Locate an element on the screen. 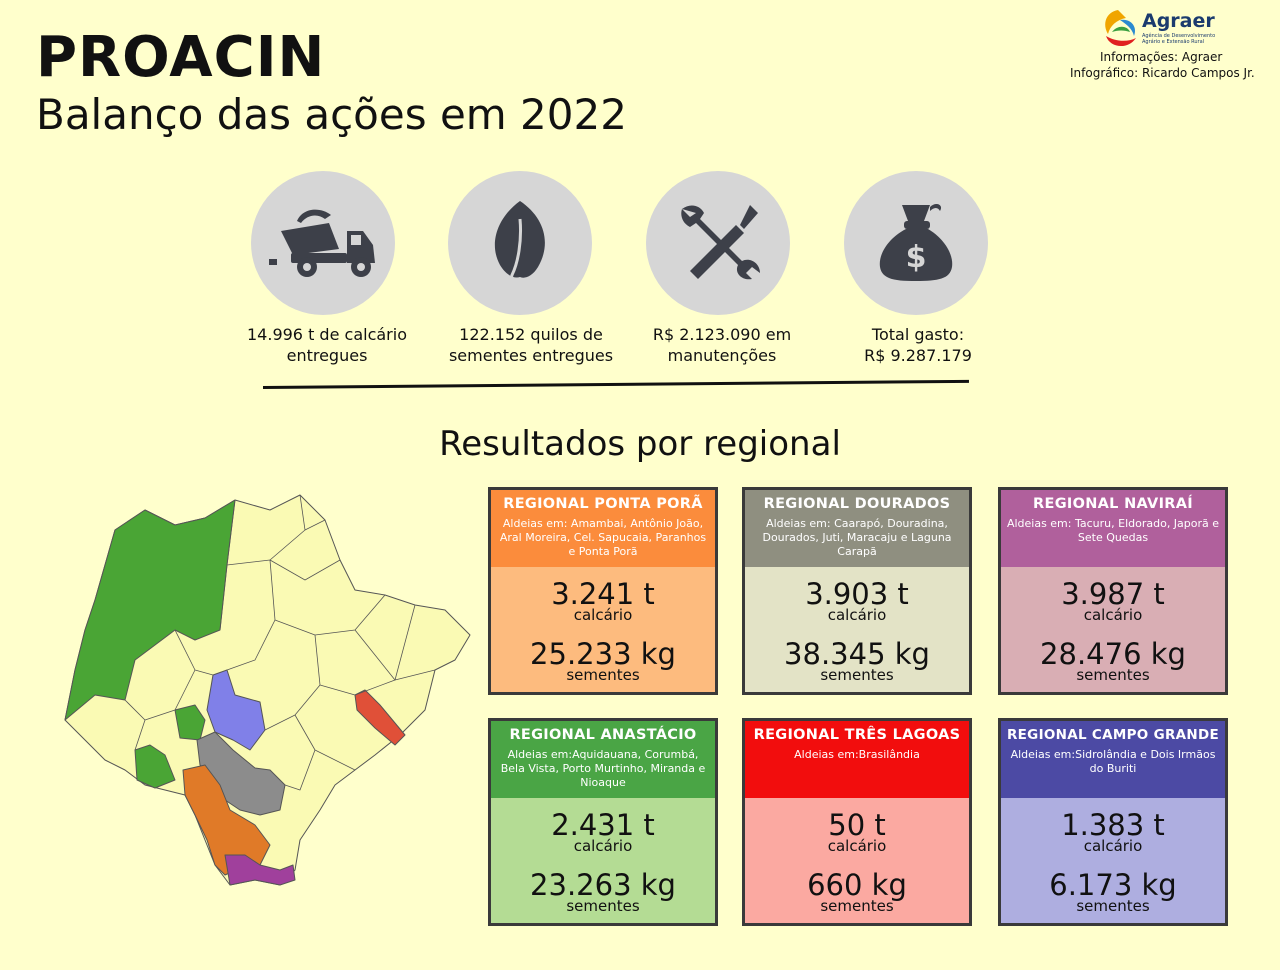 The height and width of the screenshot is (970, 1280). stat-circle-total: $ is located at coordinates (916, 243).